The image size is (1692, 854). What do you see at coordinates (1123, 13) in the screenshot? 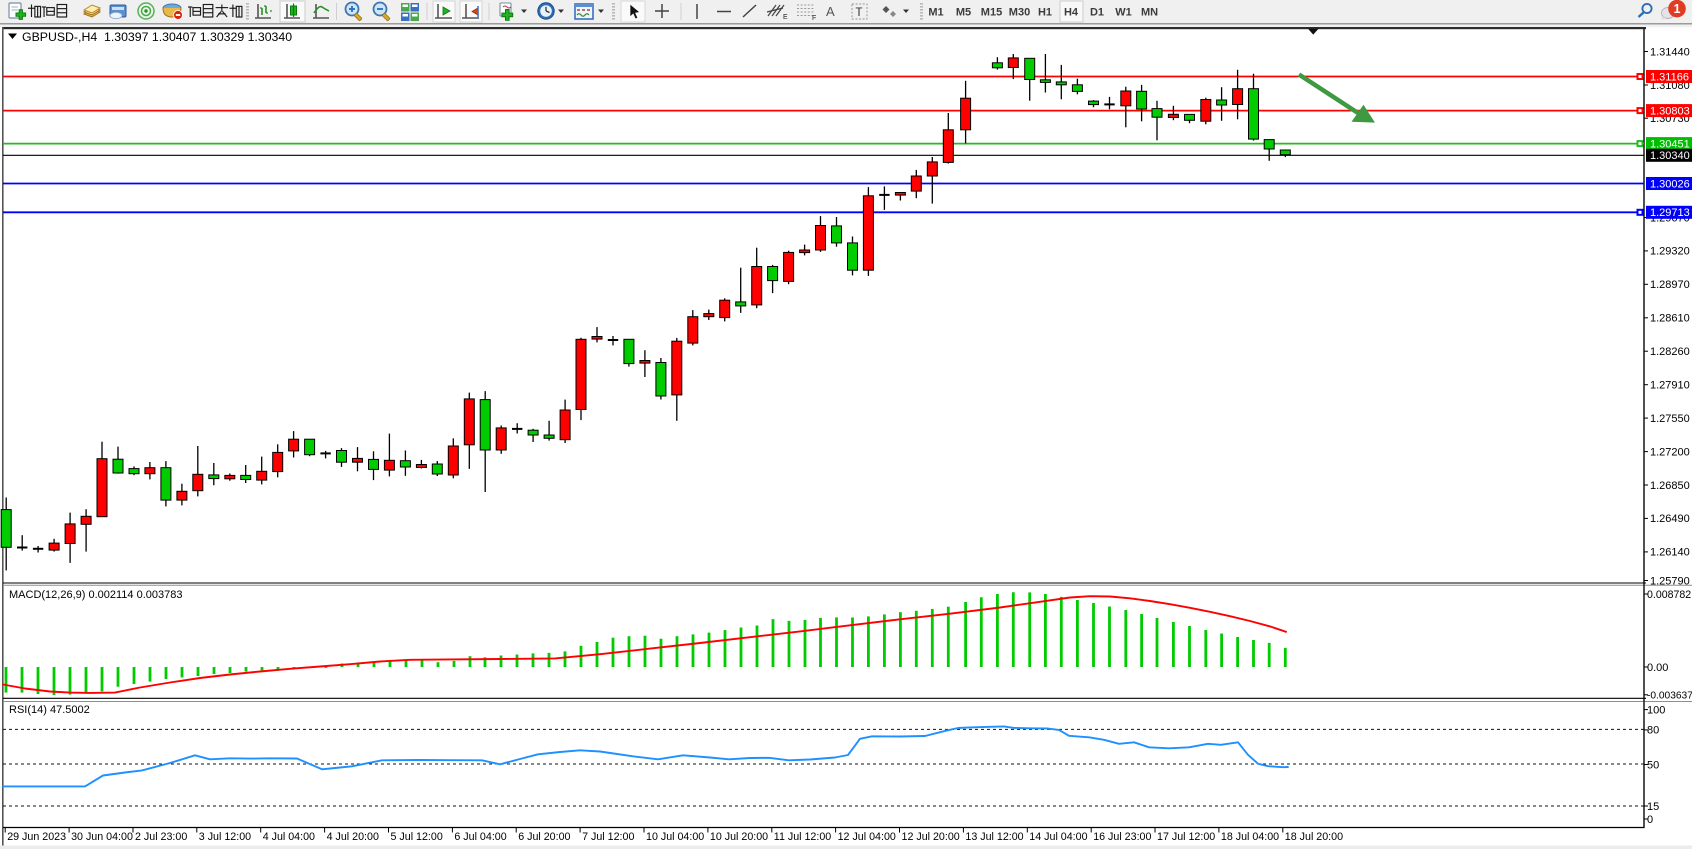
I see `svg-text: W1` at bounding box center [1123, 13].